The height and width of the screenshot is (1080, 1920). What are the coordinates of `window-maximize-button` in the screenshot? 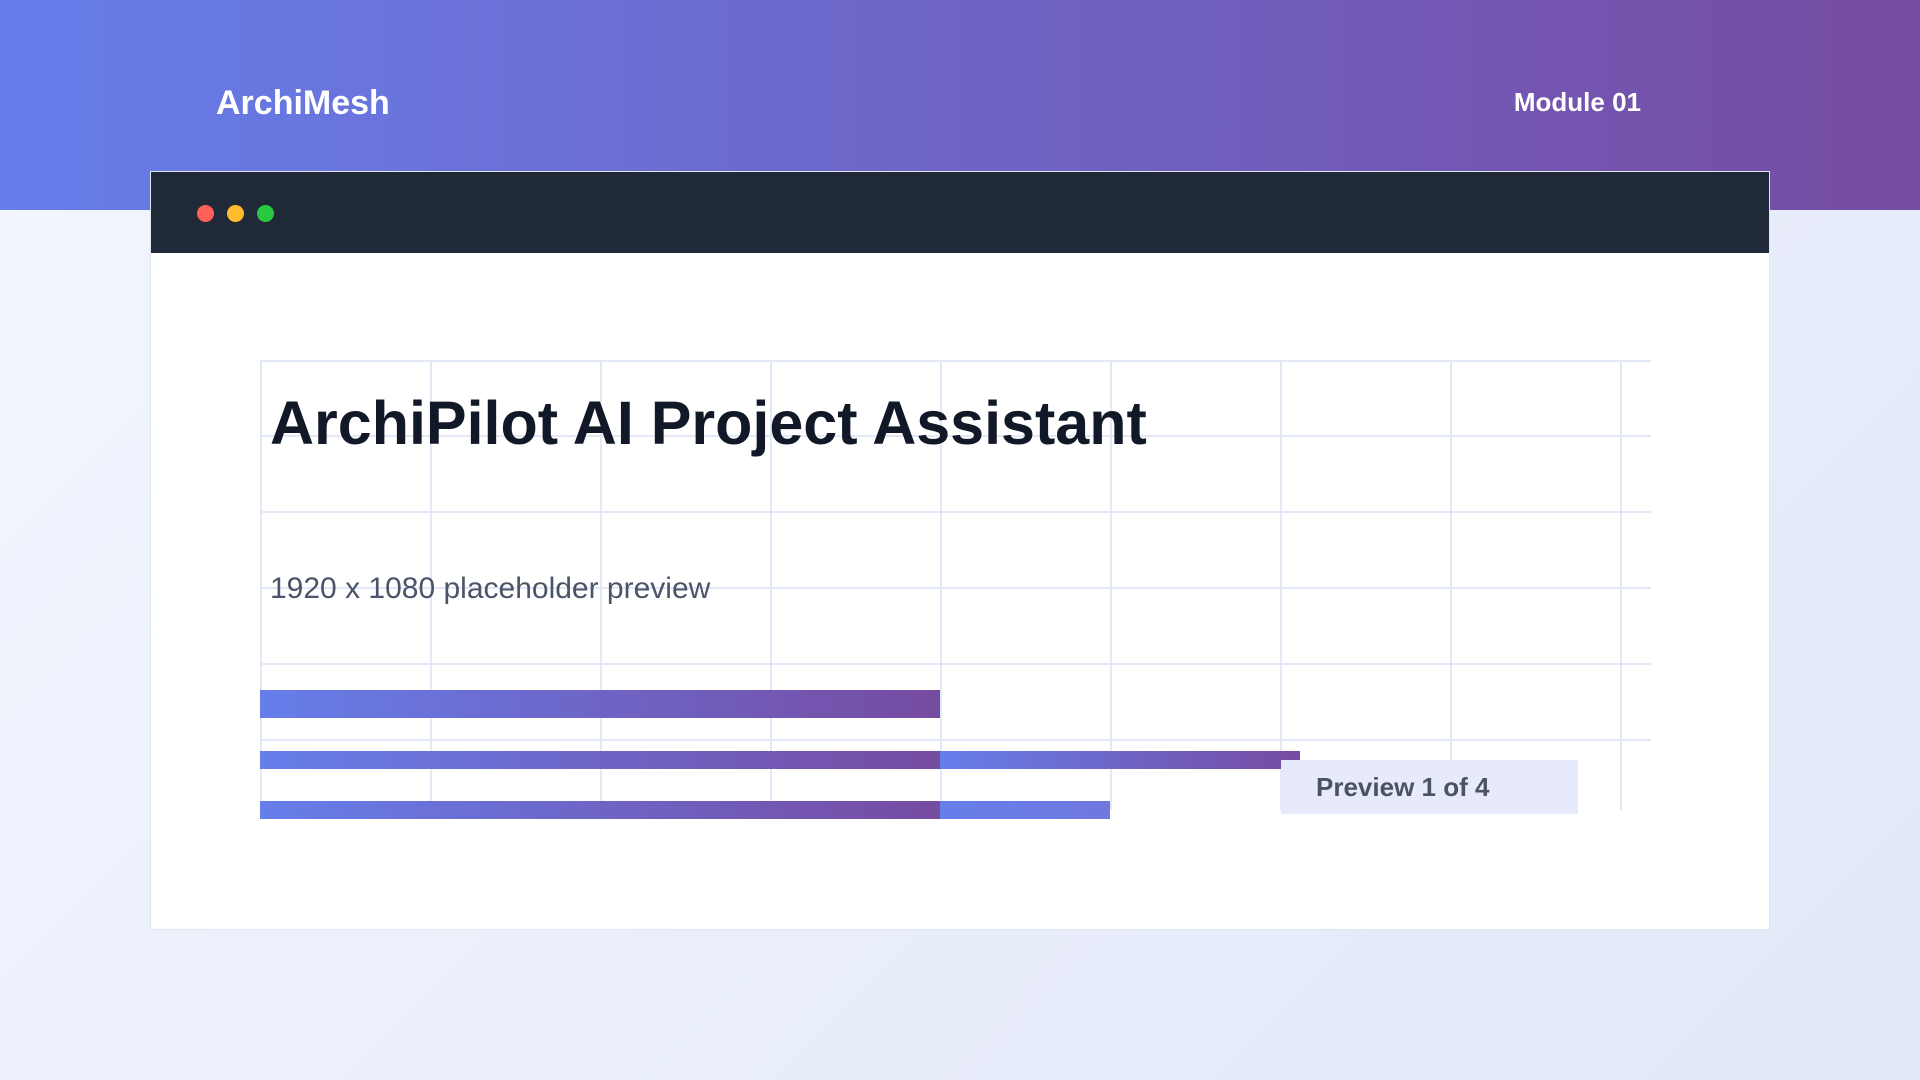 It's located at (265, 213).